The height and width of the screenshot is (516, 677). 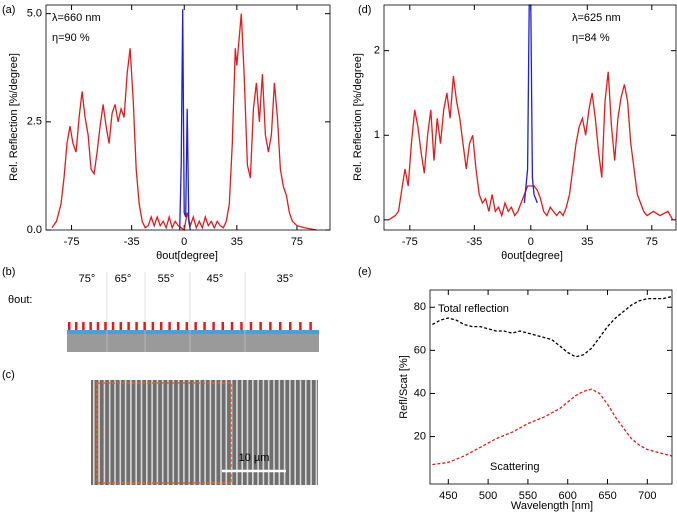 What do you see at coordinates (20, 300) in the screenshot?
I see `axis-label: θout:` at bounding box center [20, 300].